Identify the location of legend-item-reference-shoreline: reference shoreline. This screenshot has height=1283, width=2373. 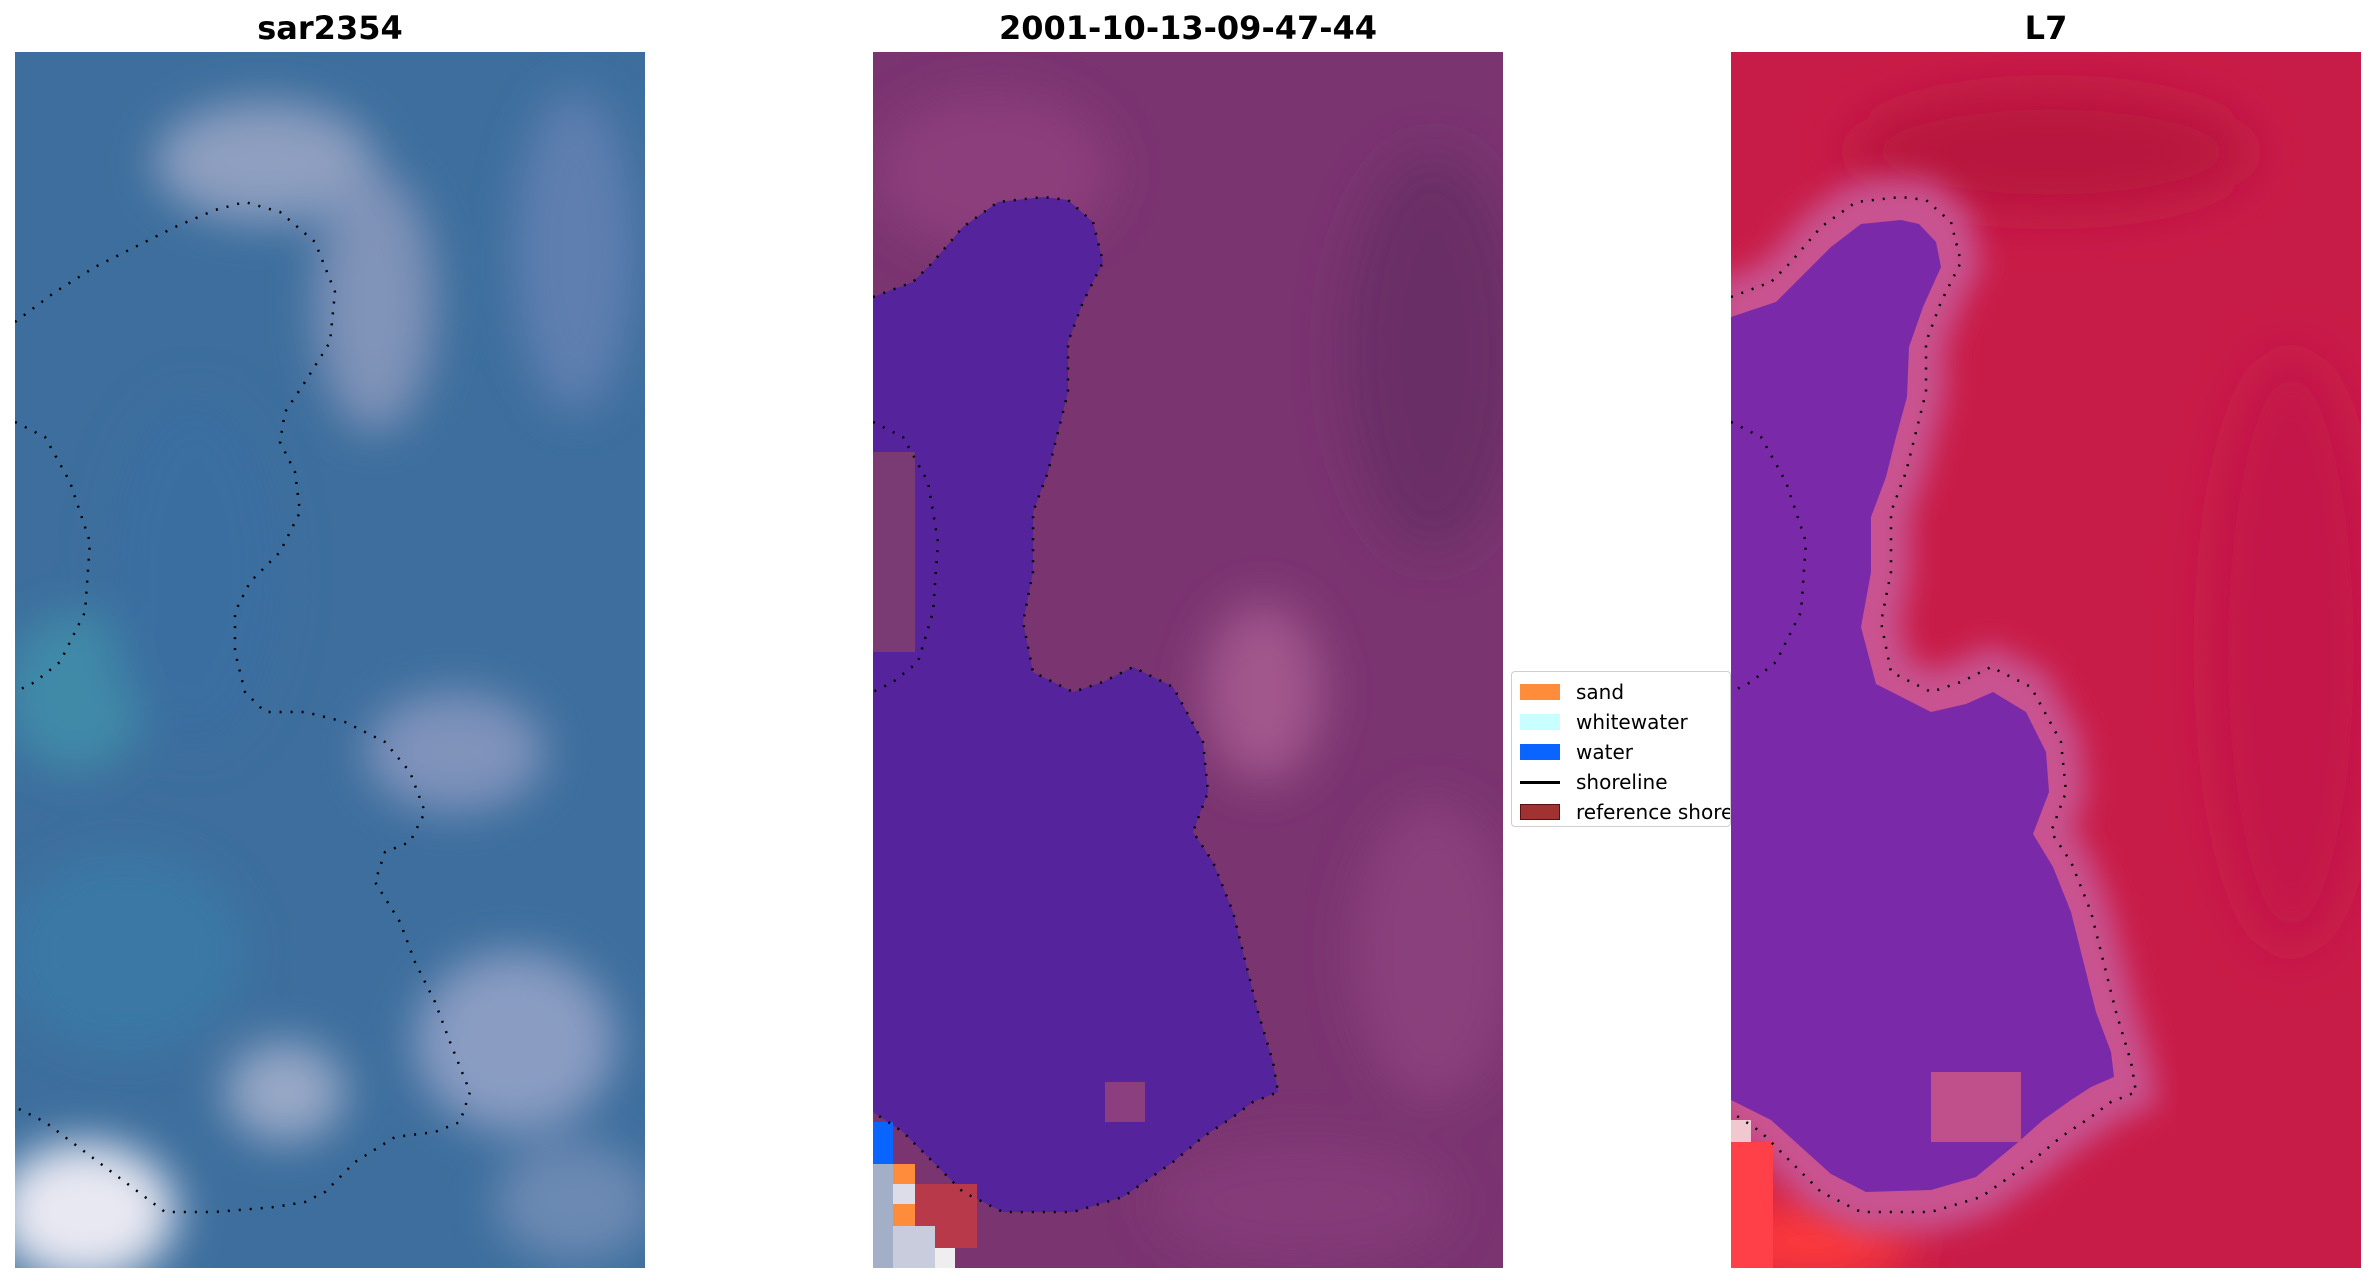
(1625, 812).